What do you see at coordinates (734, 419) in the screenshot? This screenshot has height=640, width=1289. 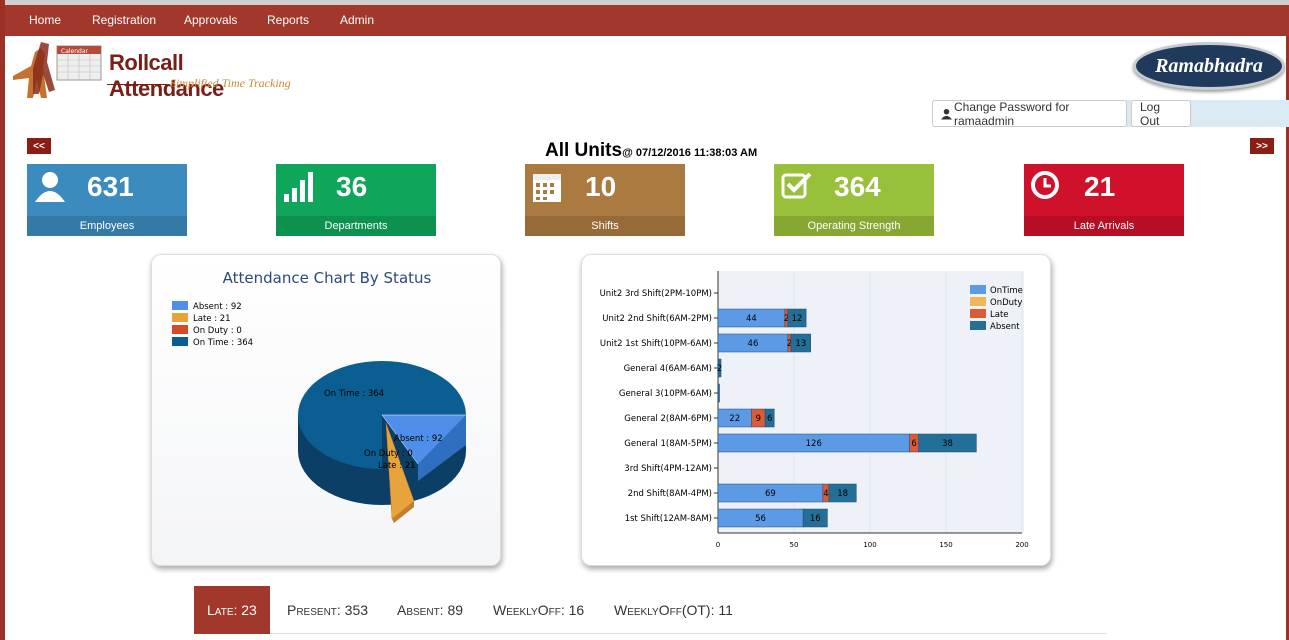 I see `bar-value-label: 22` at bounding box center [734, 419].